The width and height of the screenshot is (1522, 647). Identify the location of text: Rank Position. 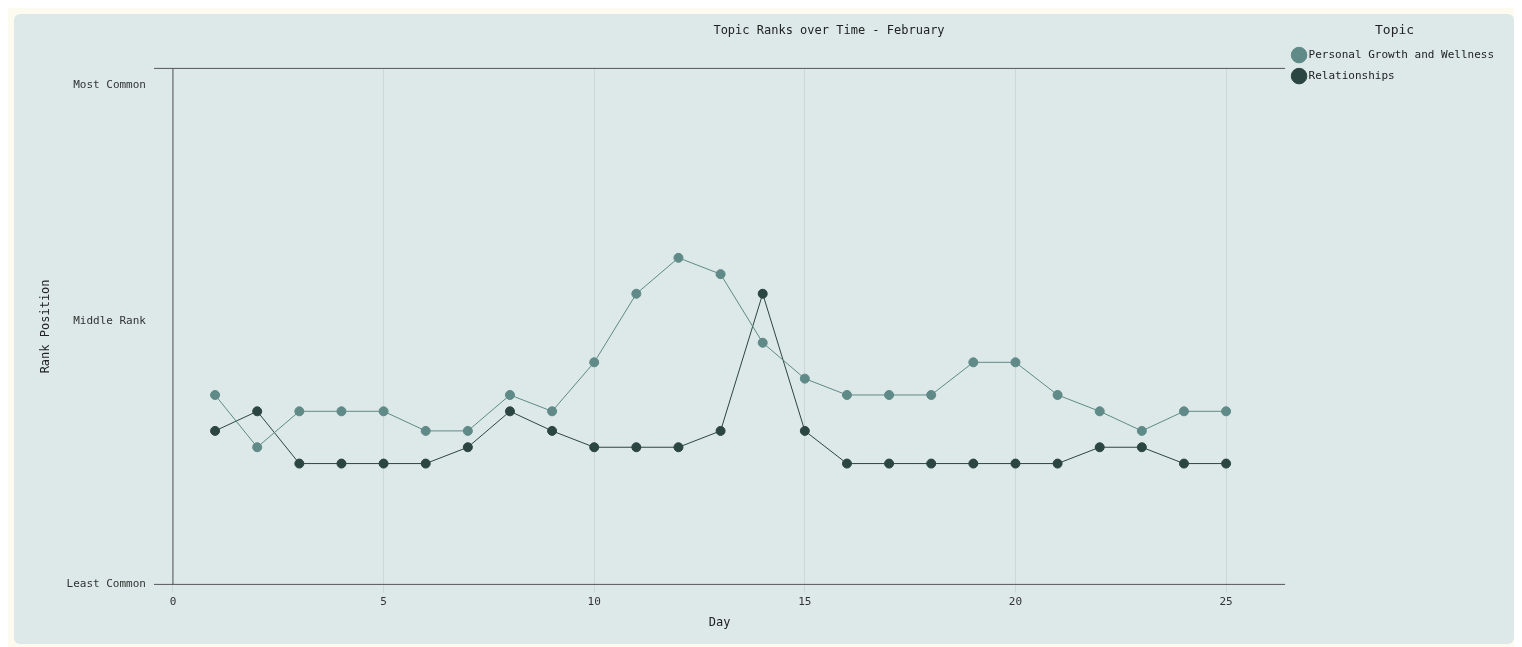
(45, 326).